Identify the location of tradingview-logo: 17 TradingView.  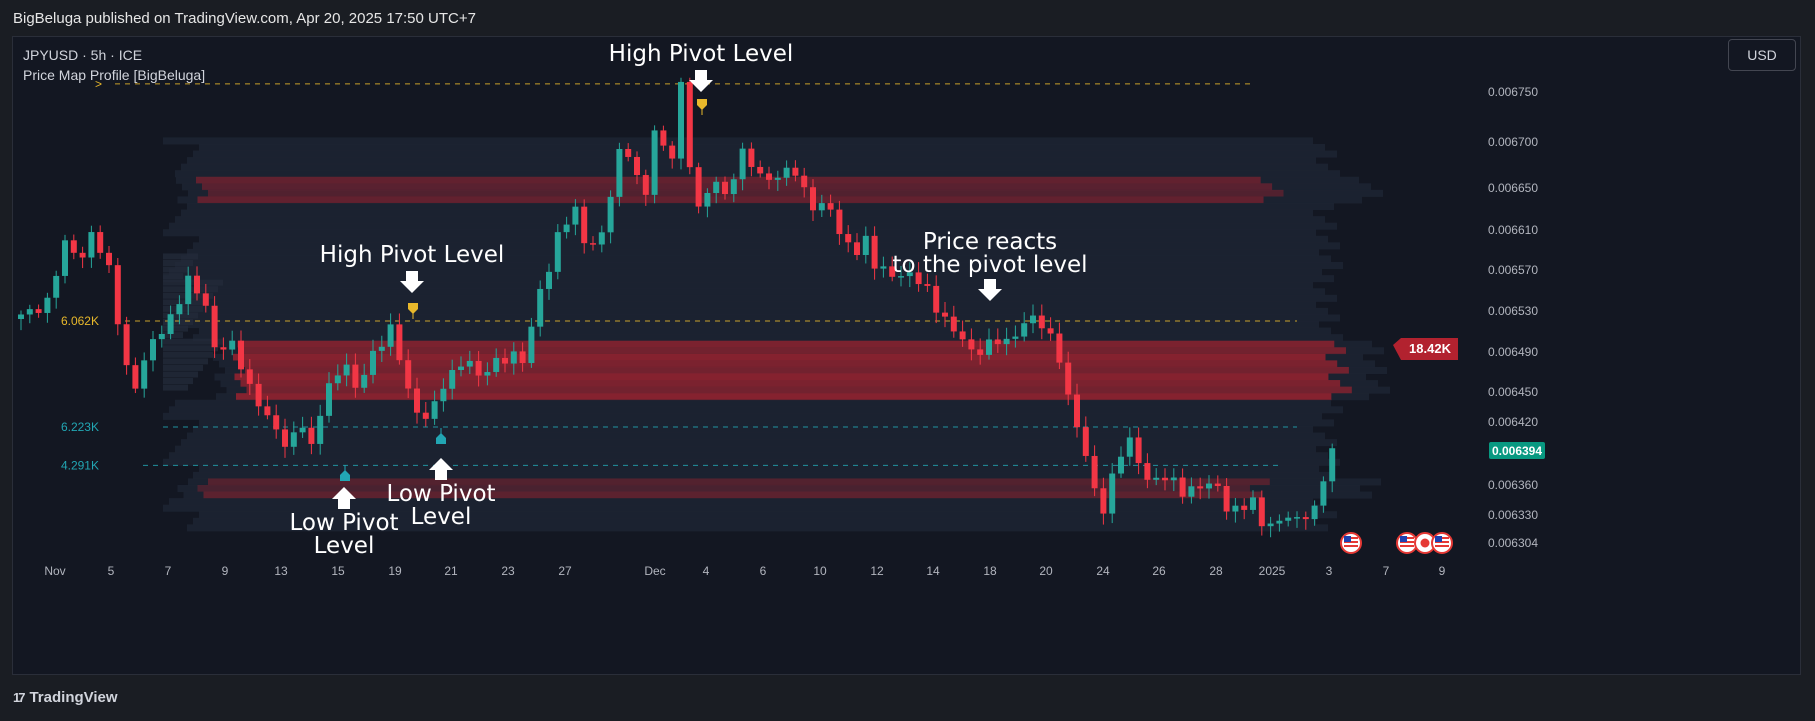
(65, 697).